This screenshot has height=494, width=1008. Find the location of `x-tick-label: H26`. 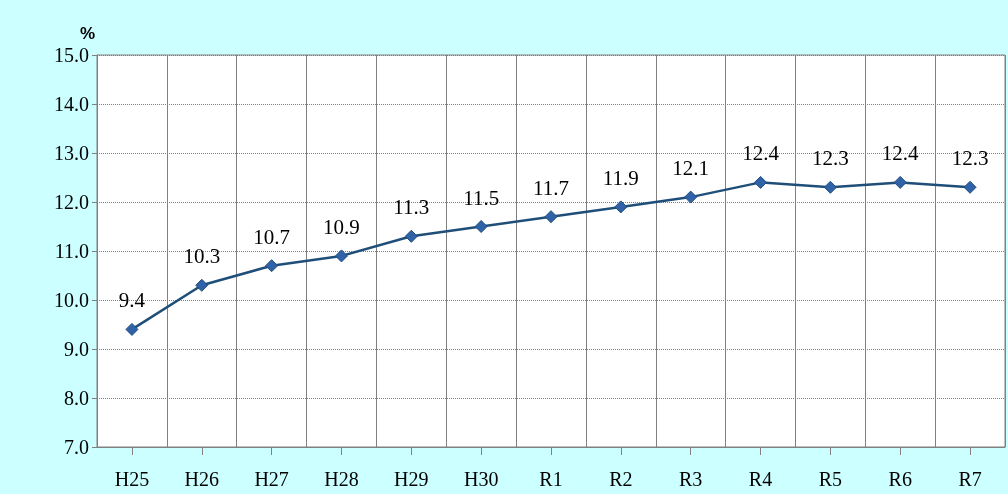

x-tick-label: H26 is located at coordinates (201, 479).